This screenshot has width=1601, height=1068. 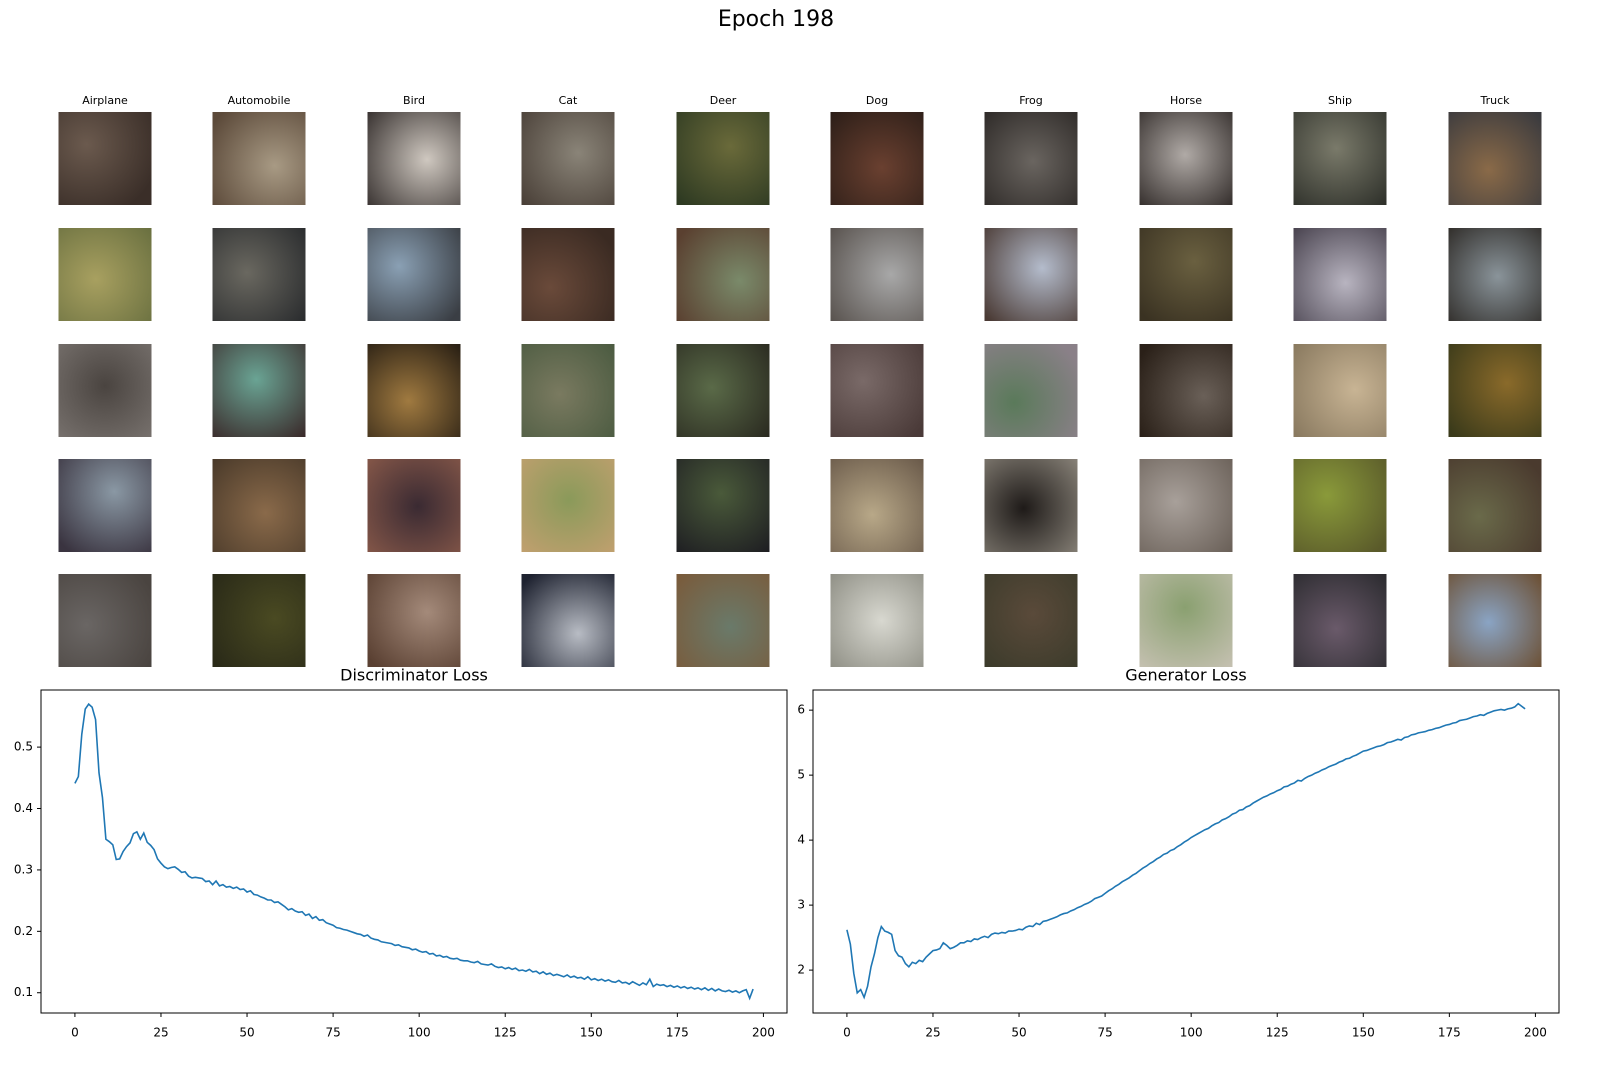 I want to click on column-label: Frog, so click(x=1031, y=100).